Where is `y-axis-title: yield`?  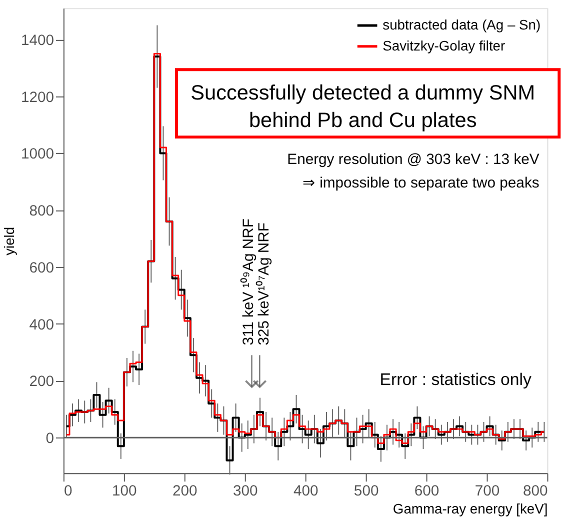 y-axis-title: yield is located at coordinates (9, 241).